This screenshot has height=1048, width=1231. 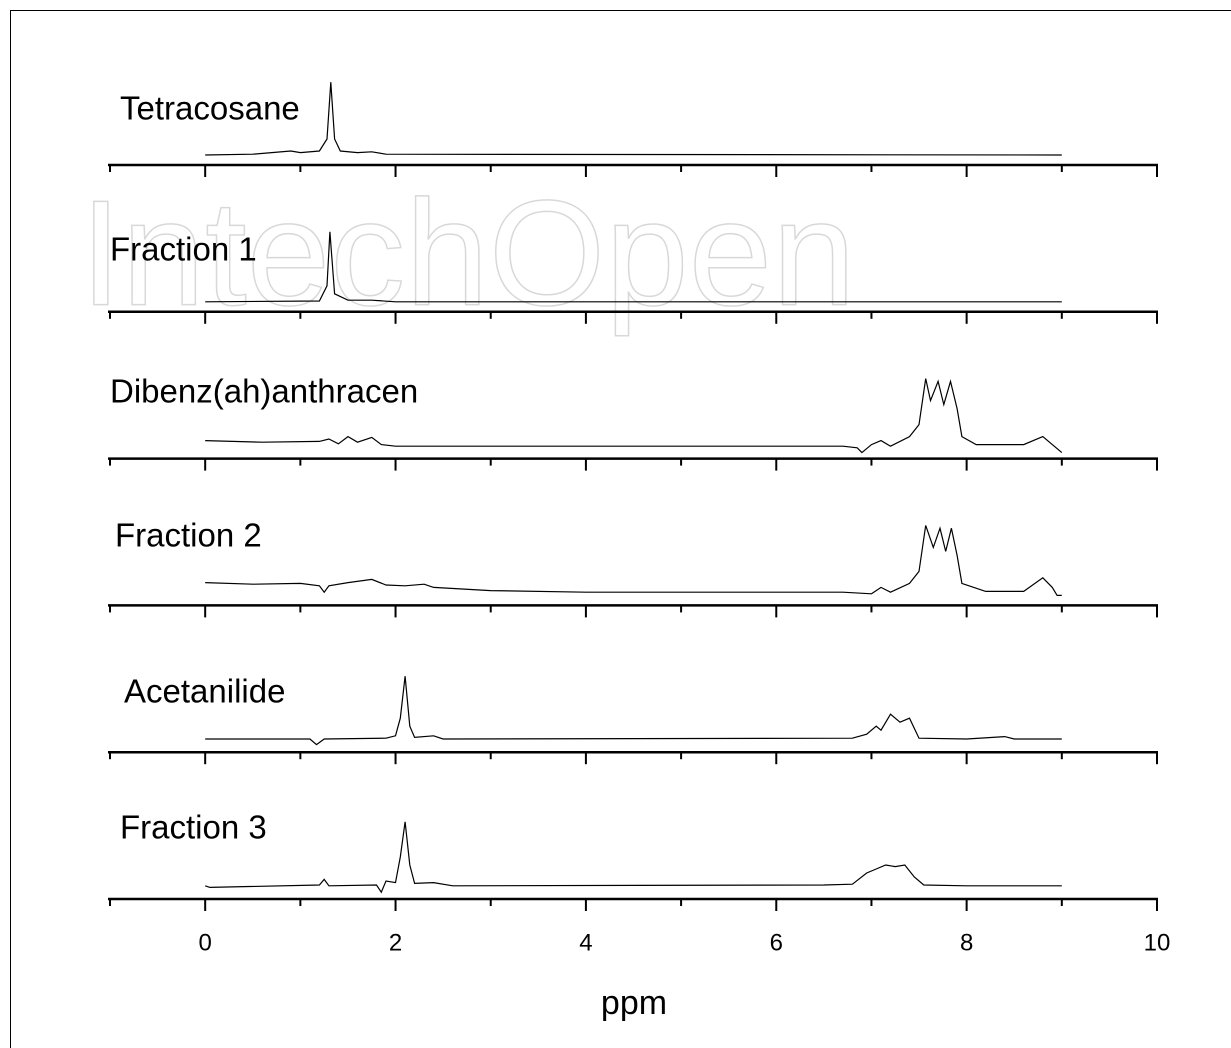 I want to click on x-tick-label: 0, so click(x=205, y=942).